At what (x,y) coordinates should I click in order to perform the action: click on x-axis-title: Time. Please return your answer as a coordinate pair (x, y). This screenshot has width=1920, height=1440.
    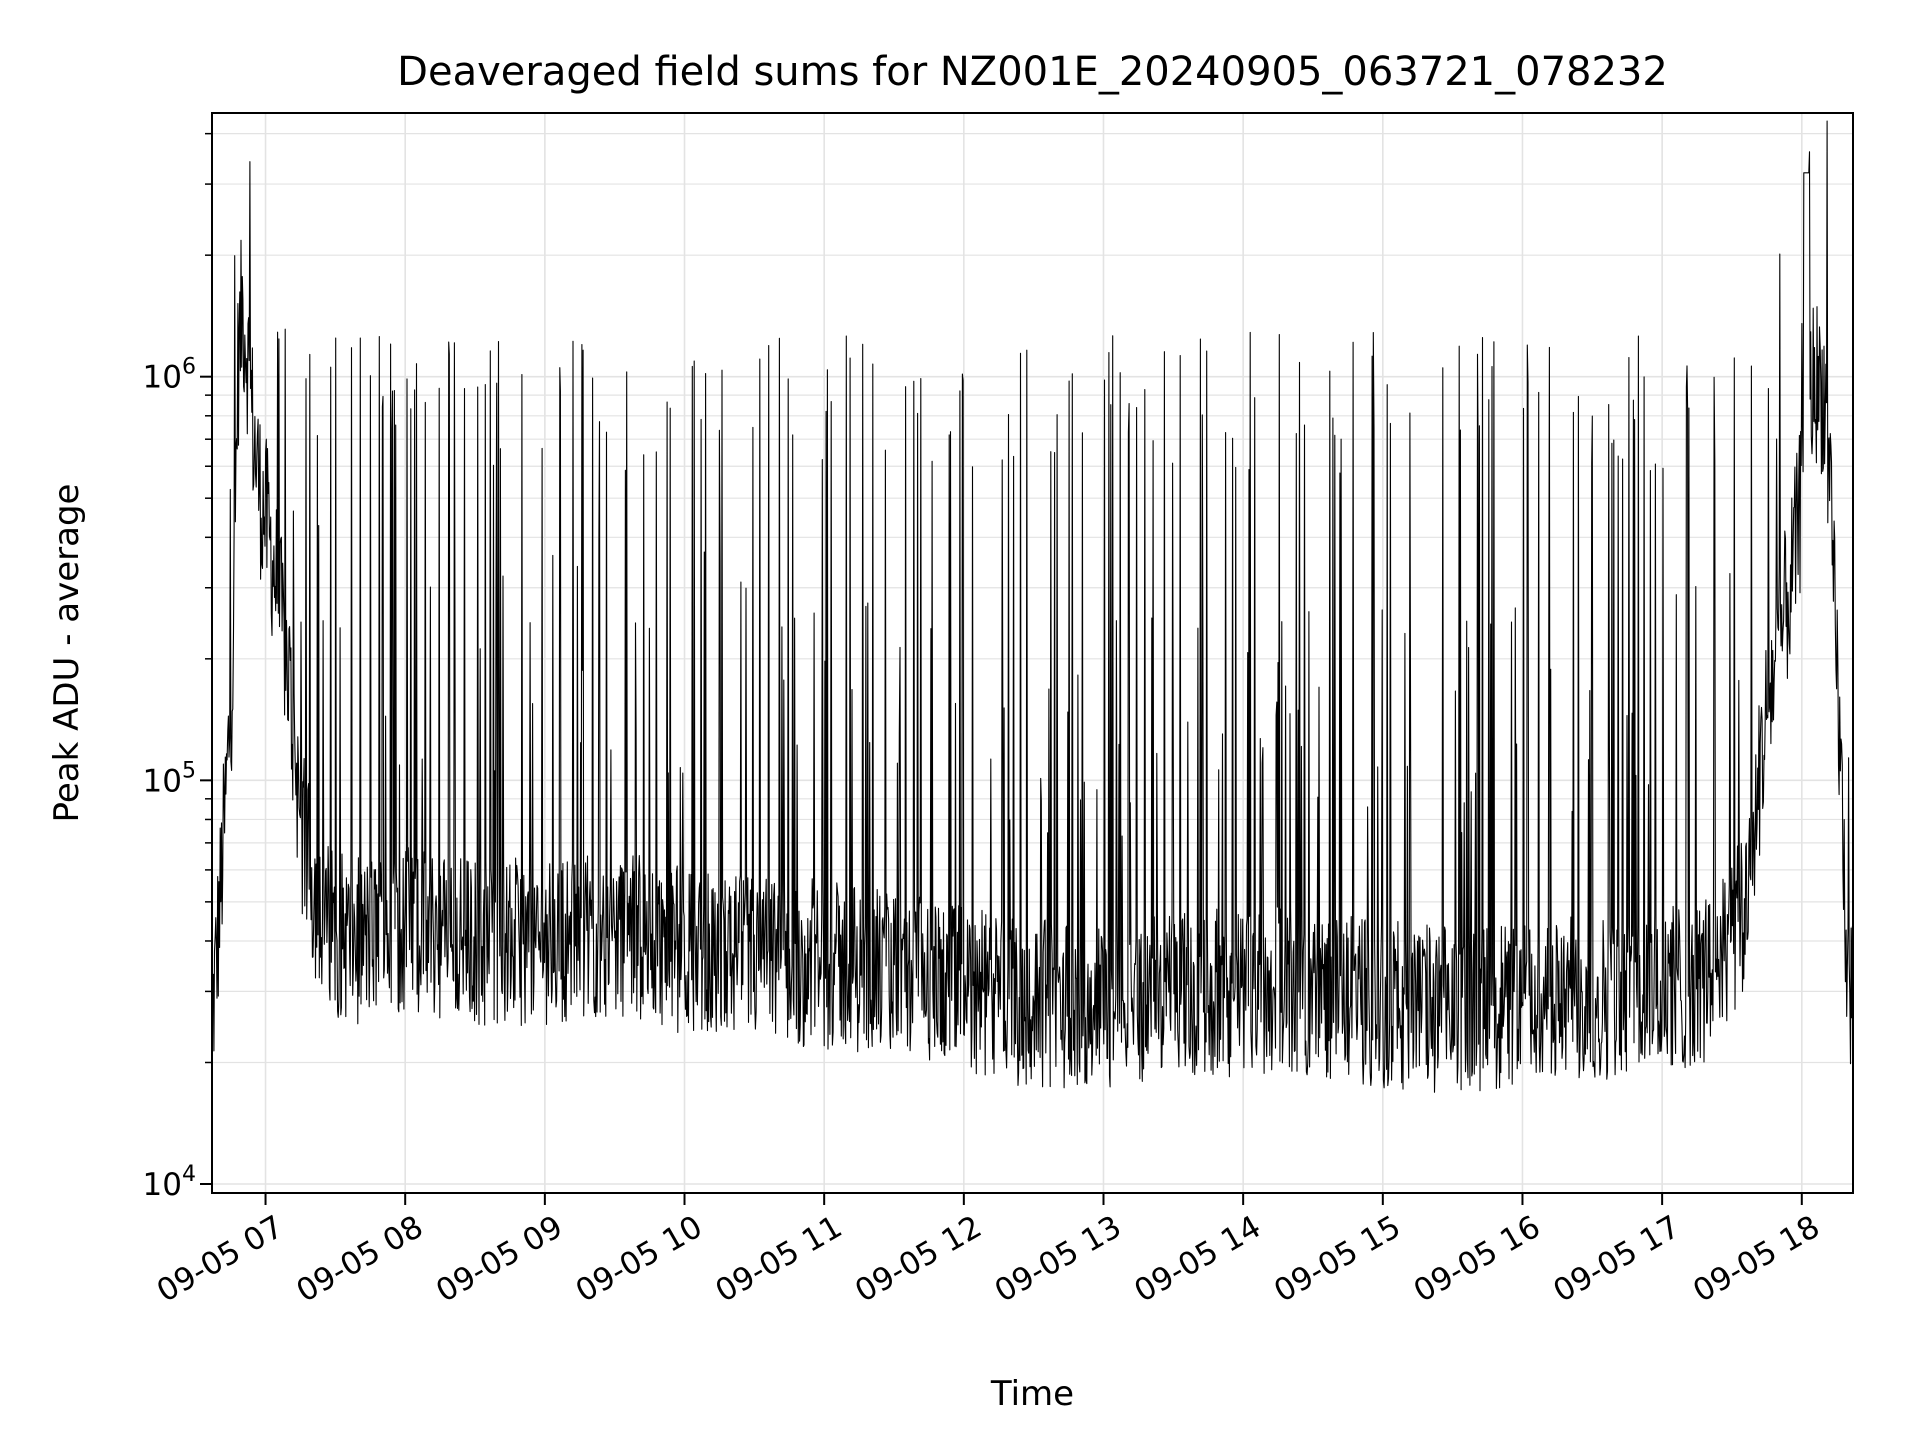
    Looking at the image, I should click on (1032, 1394).